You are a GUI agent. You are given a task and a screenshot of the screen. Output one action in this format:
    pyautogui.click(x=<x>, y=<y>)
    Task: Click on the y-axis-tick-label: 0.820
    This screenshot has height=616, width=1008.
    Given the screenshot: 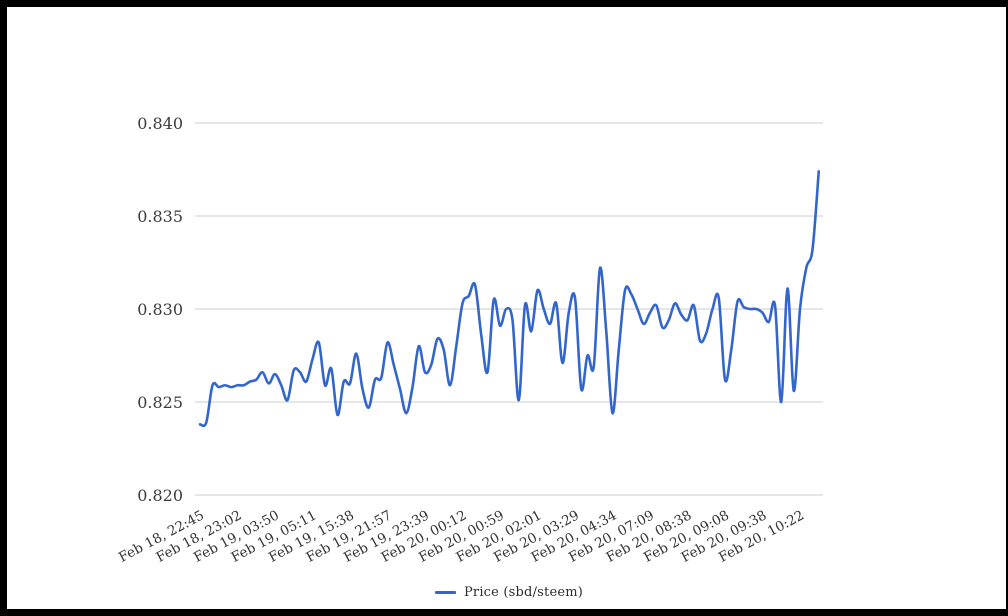 What is the action you would take?
    pyautogui.click(x=160, y=495)
    